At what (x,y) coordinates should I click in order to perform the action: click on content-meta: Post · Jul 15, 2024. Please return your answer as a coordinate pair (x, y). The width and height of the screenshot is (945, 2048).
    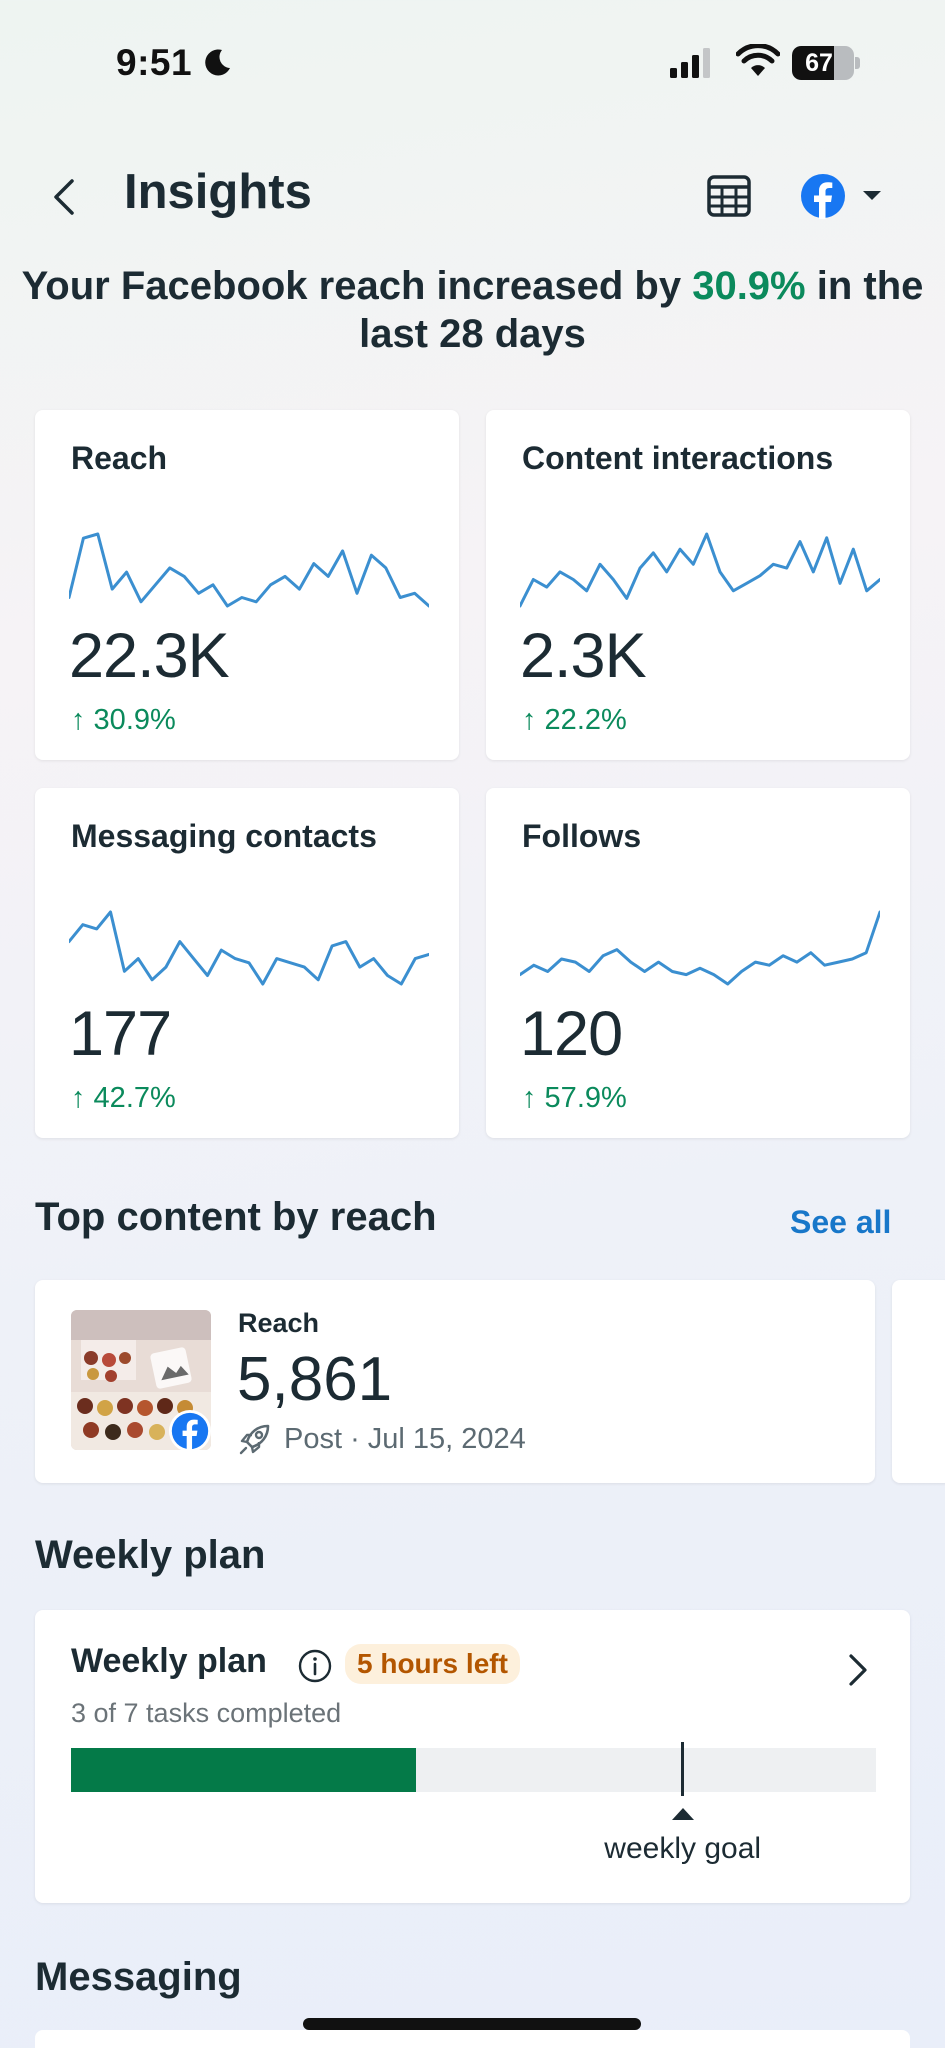
    Looking at the image, I should click on (382, 1439).